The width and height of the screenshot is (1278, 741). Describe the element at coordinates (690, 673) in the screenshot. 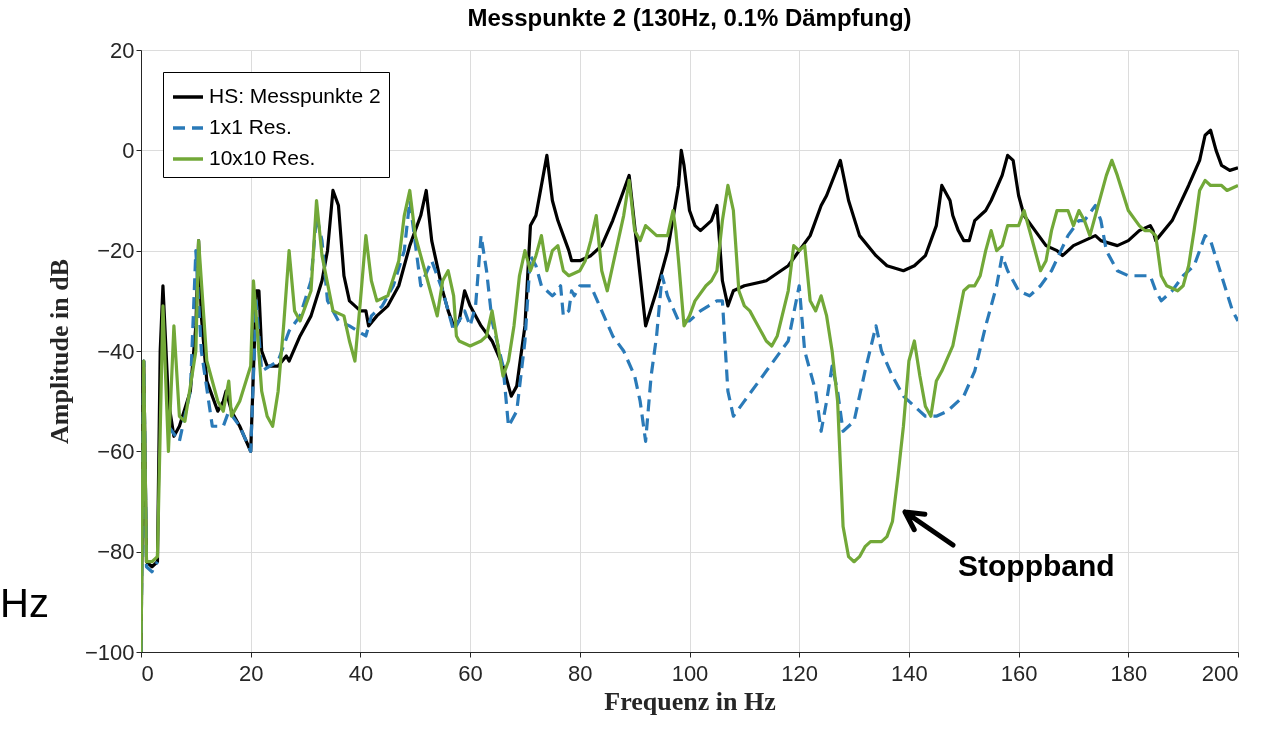

I see `x-tick-label: 100` at that location.